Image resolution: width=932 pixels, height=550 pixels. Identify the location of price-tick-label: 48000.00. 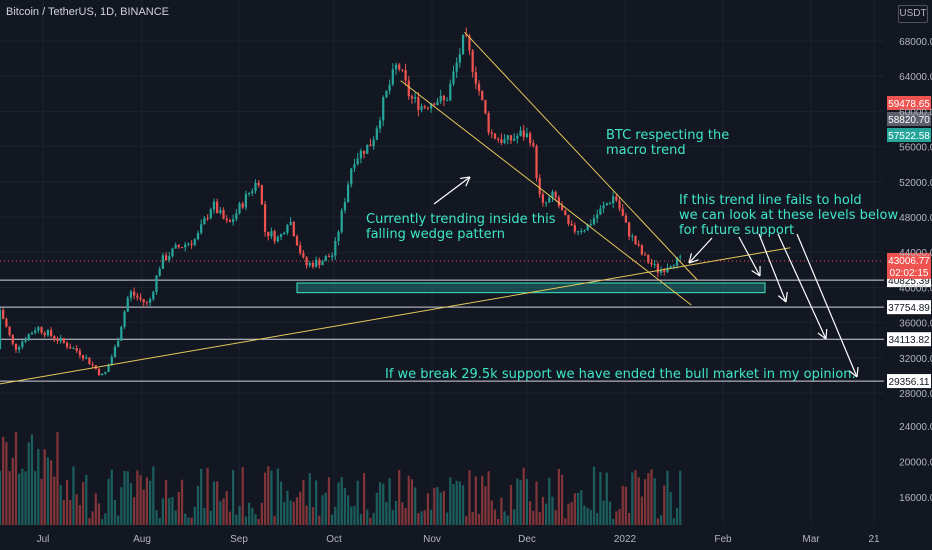
(915, 218).